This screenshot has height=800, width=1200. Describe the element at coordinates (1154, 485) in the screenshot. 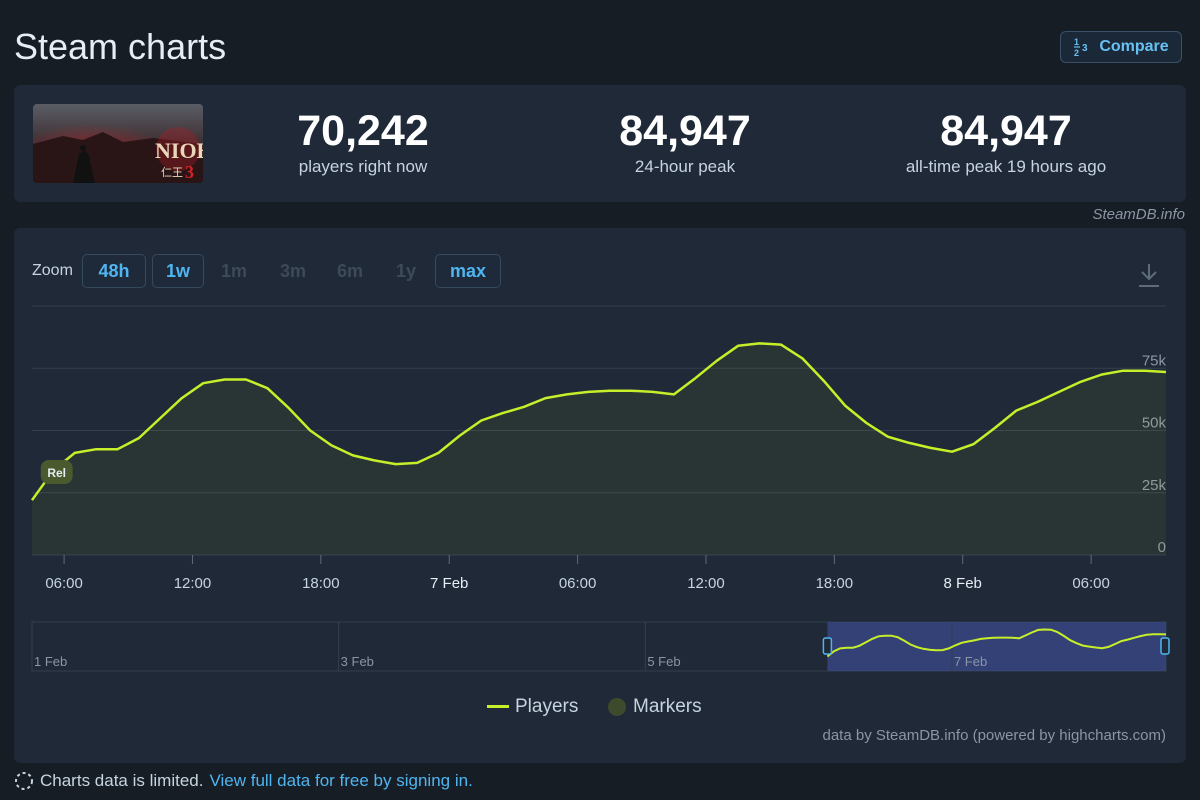

I see `y-tick-label: 25k` at that location.